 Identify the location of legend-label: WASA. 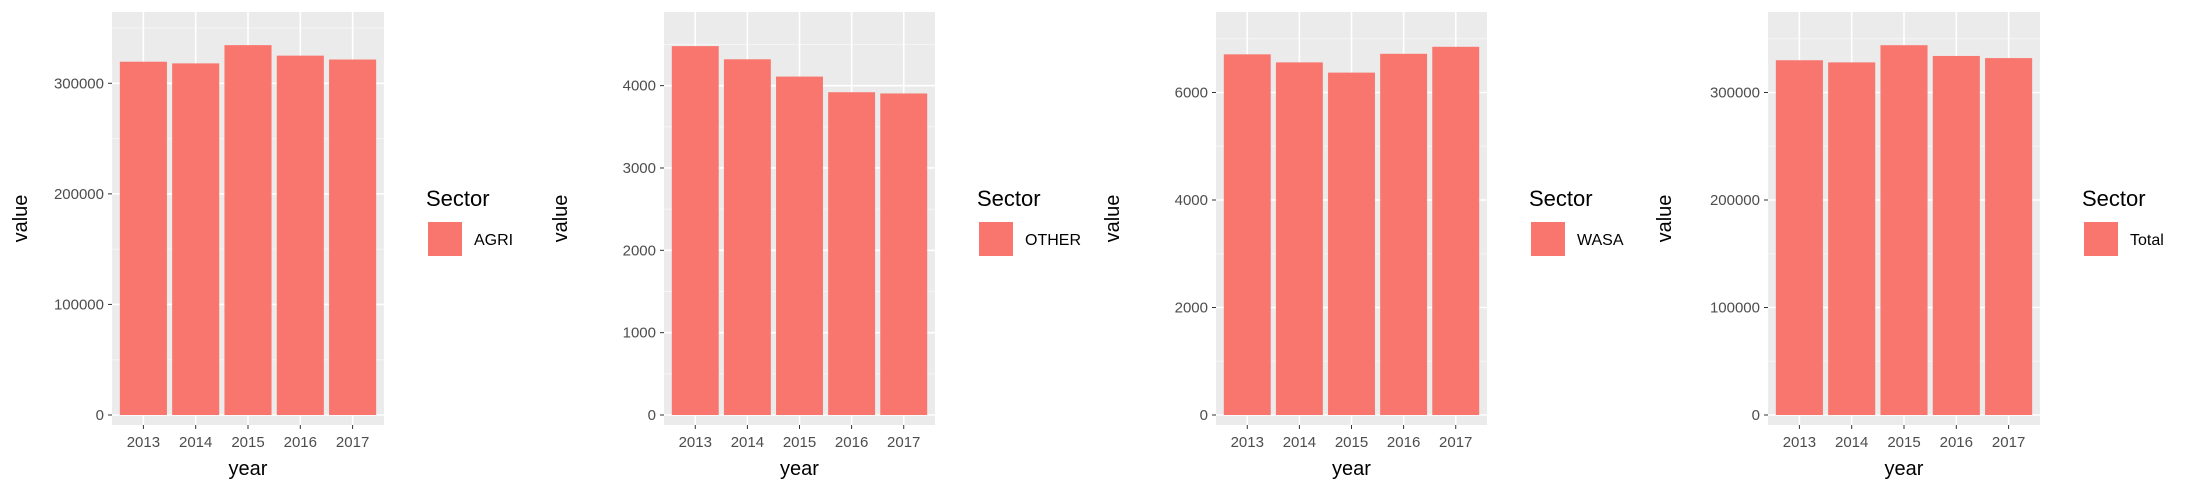
(1600, 240).